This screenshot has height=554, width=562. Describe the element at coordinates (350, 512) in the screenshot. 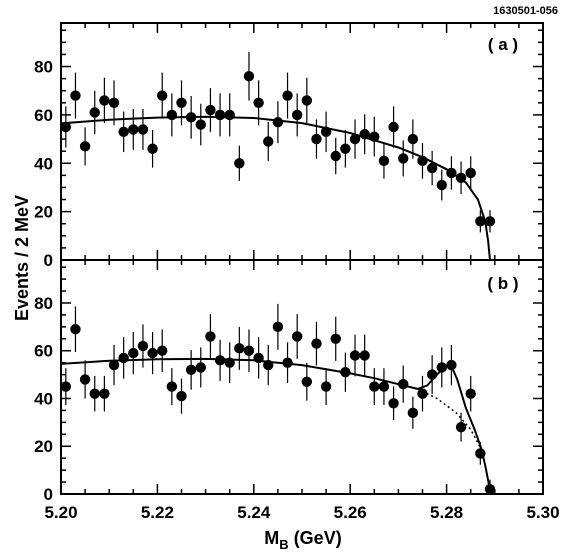

I see `x-tick-label: 5.26` at that location.